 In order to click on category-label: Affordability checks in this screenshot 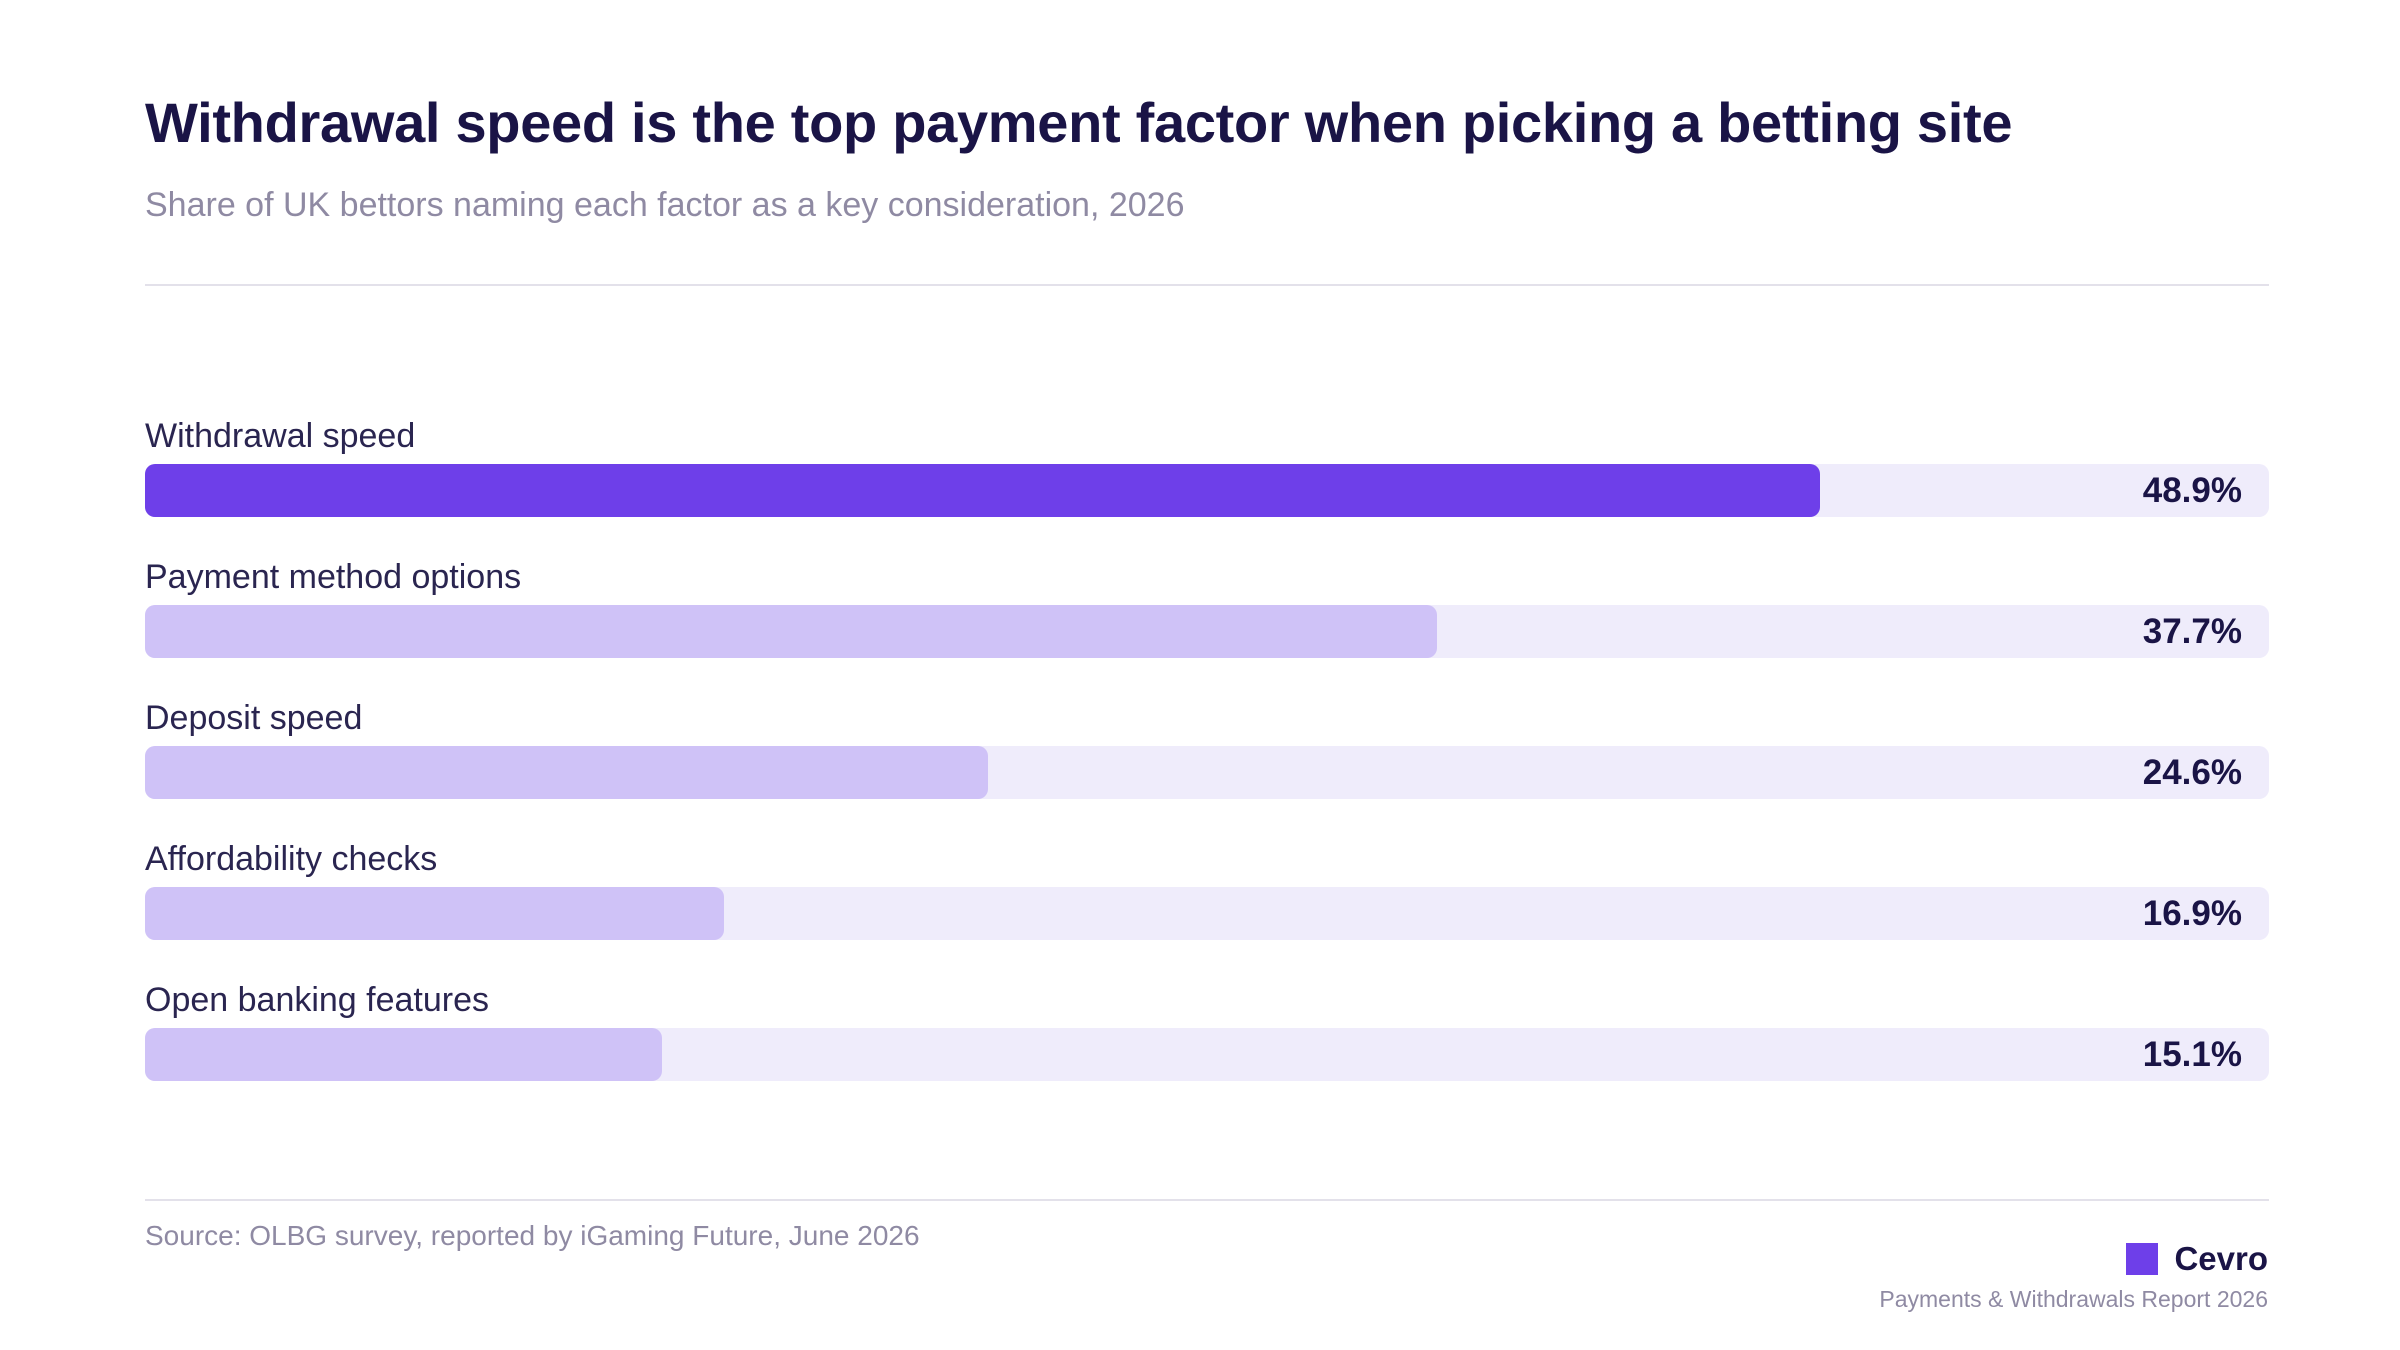, I will do `click(291, 859)`.